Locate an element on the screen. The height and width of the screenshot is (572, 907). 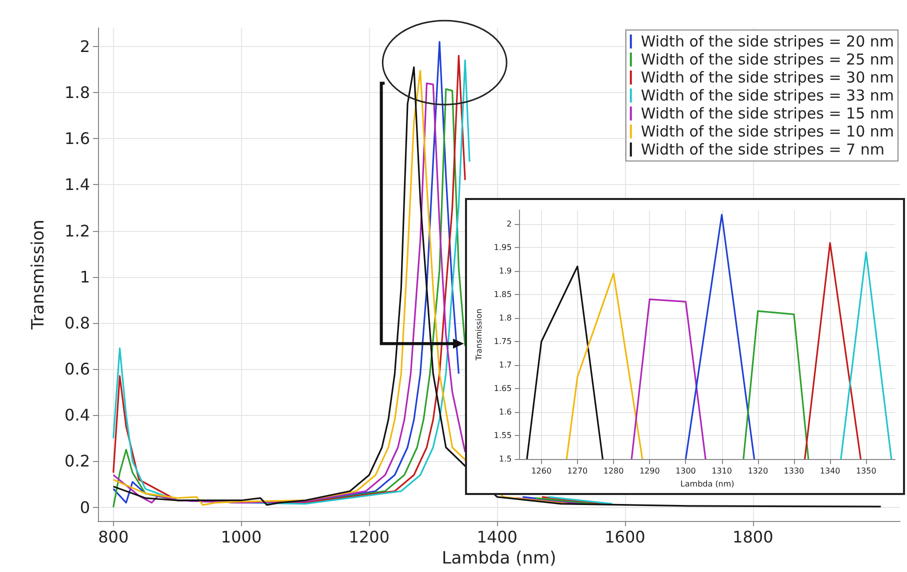
y-tick-label: 1.85 is located at coordinates (503, 295).